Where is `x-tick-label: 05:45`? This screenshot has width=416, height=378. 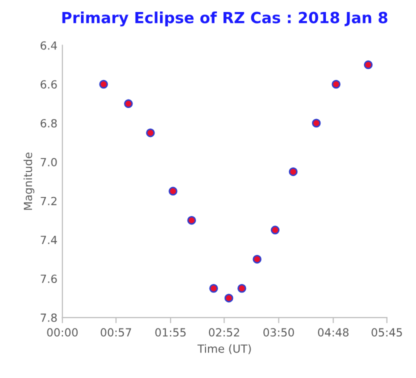
x-tick-label: 05:45 is located at coordinates (387, 332).